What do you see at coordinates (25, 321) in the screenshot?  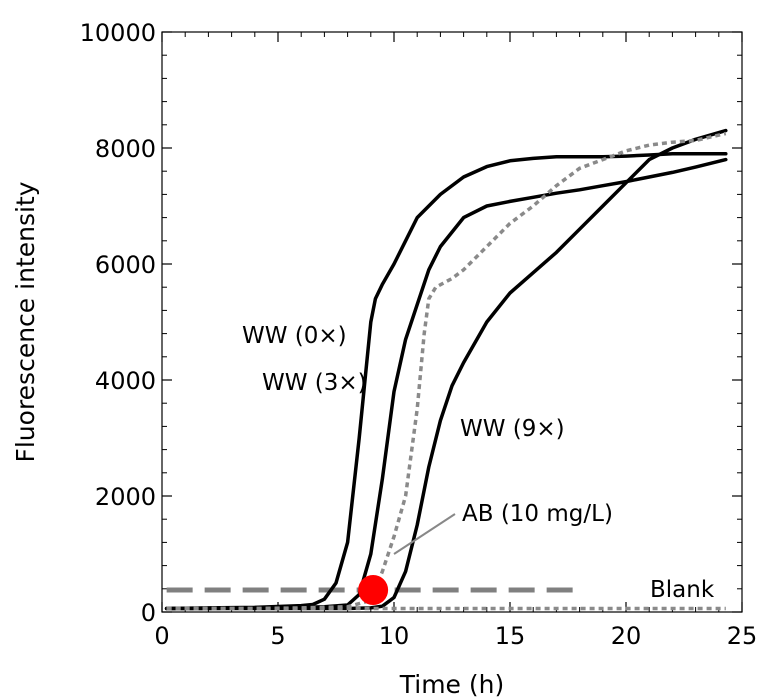 I see `y-axis-title: Fluorescence intensity` at bounding box center [25, 321].